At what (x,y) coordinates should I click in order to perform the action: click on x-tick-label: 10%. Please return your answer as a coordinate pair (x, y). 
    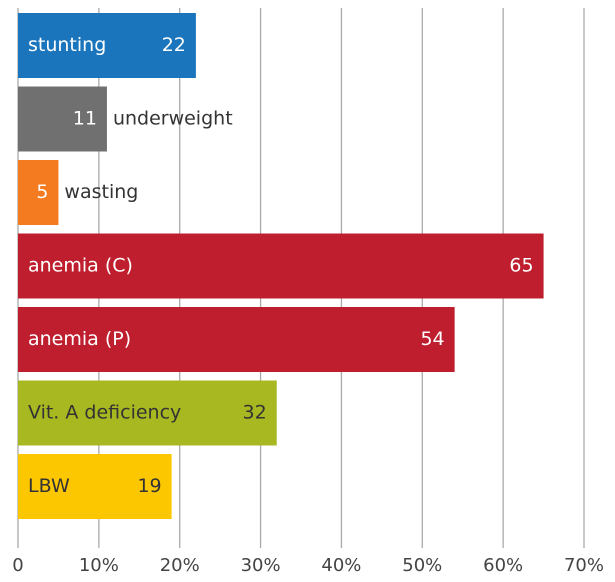
    Looking at the image, I should click on (99, 565).